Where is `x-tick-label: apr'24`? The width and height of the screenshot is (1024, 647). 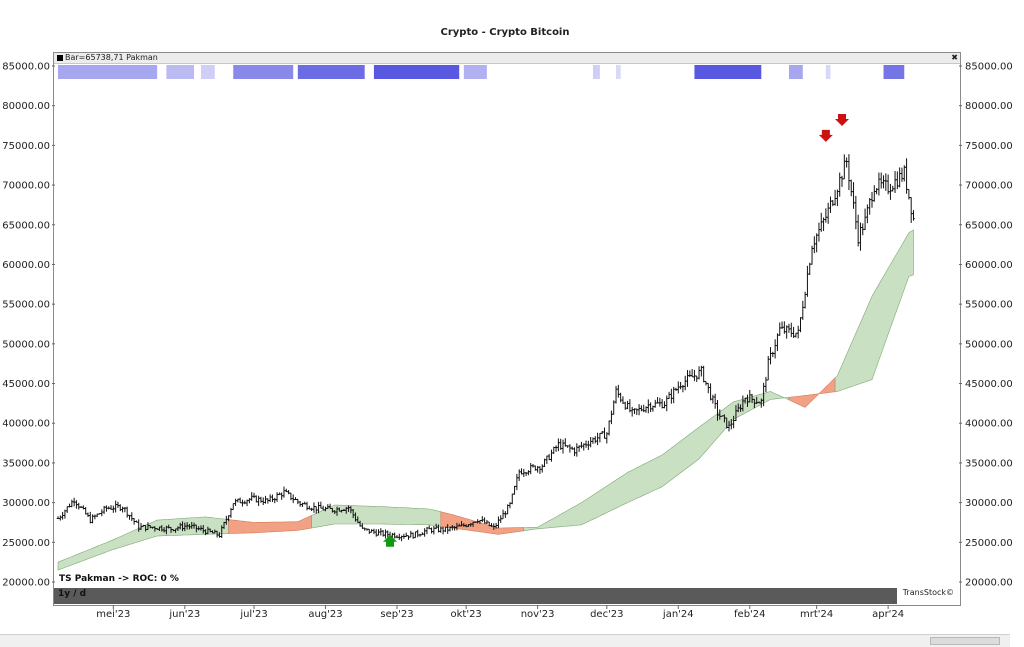 x-tick-label: apr'24 is located at coordinates (888, 614).